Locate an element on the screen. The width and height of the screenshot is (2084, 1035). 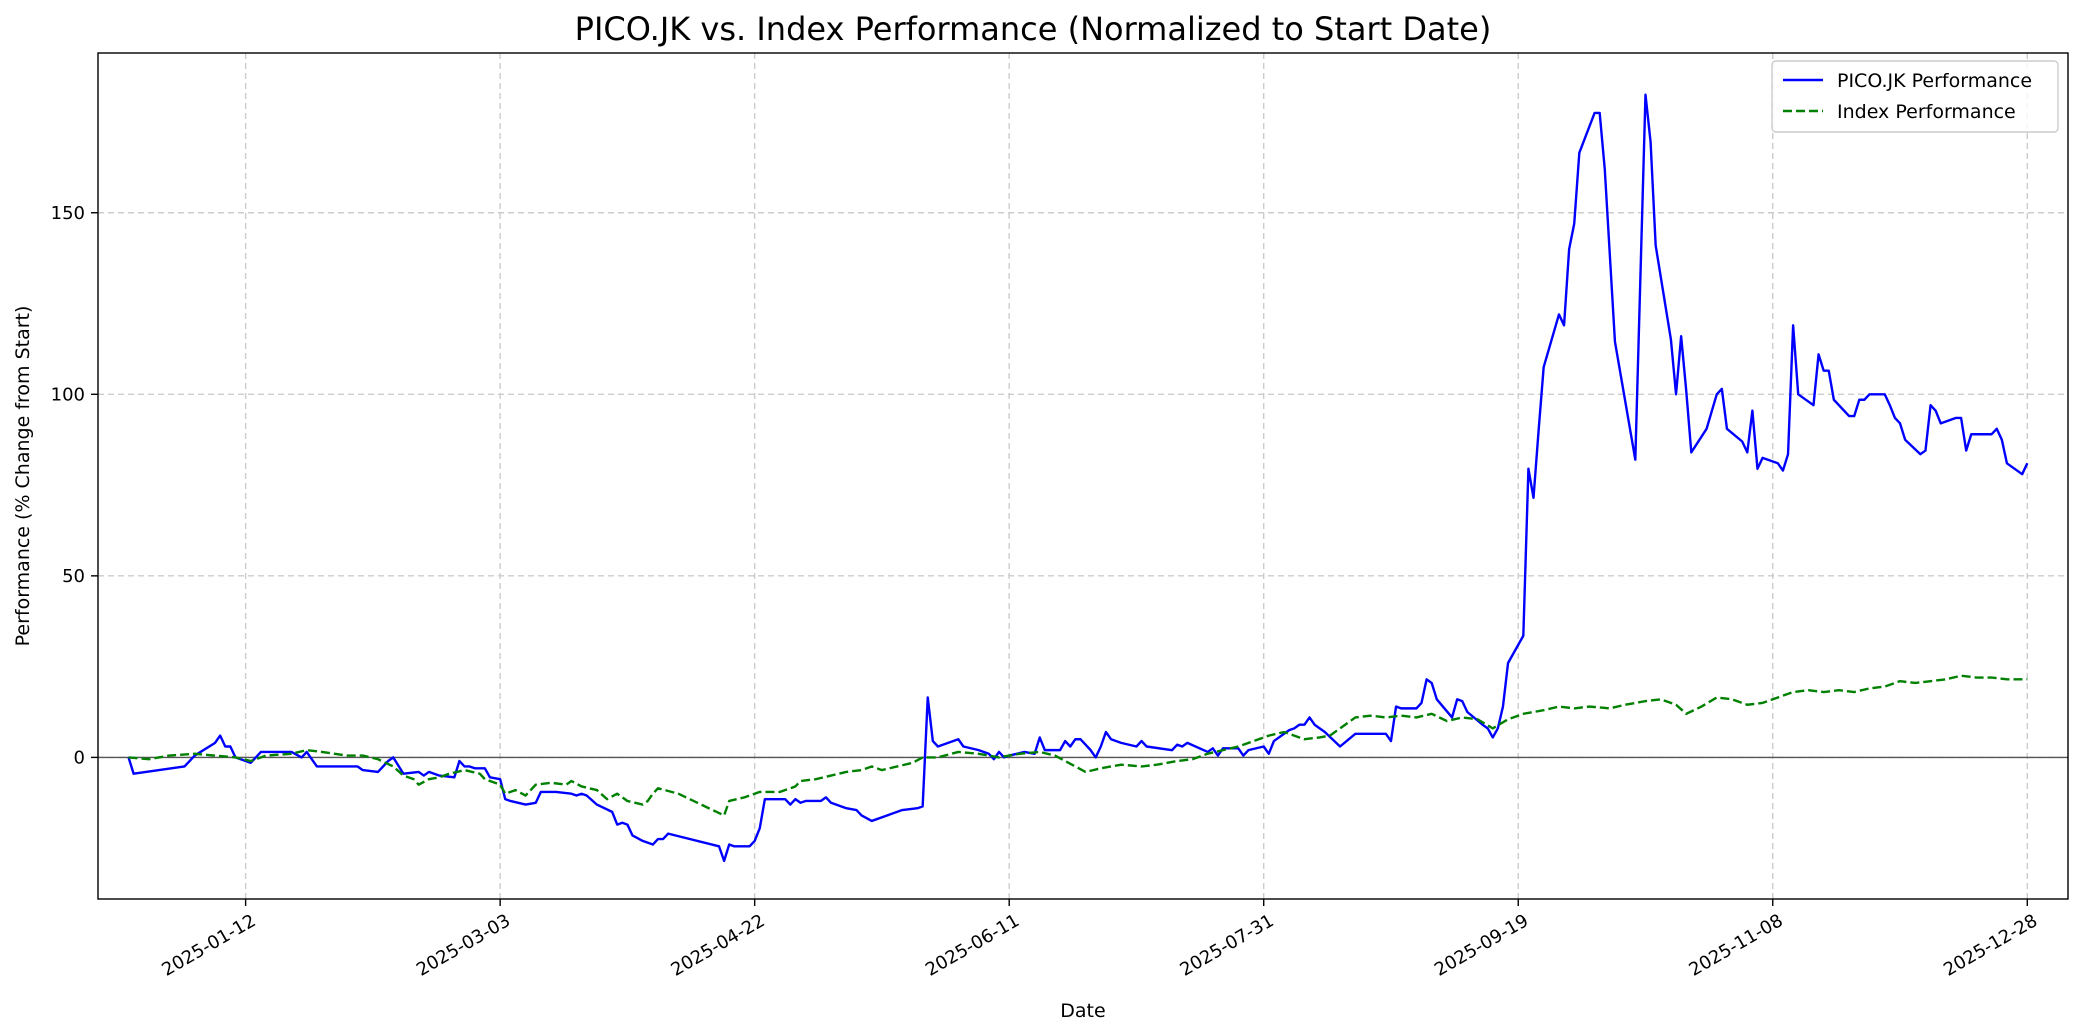
y-tick-label-3: 150 is located at coordinates (68, 213).